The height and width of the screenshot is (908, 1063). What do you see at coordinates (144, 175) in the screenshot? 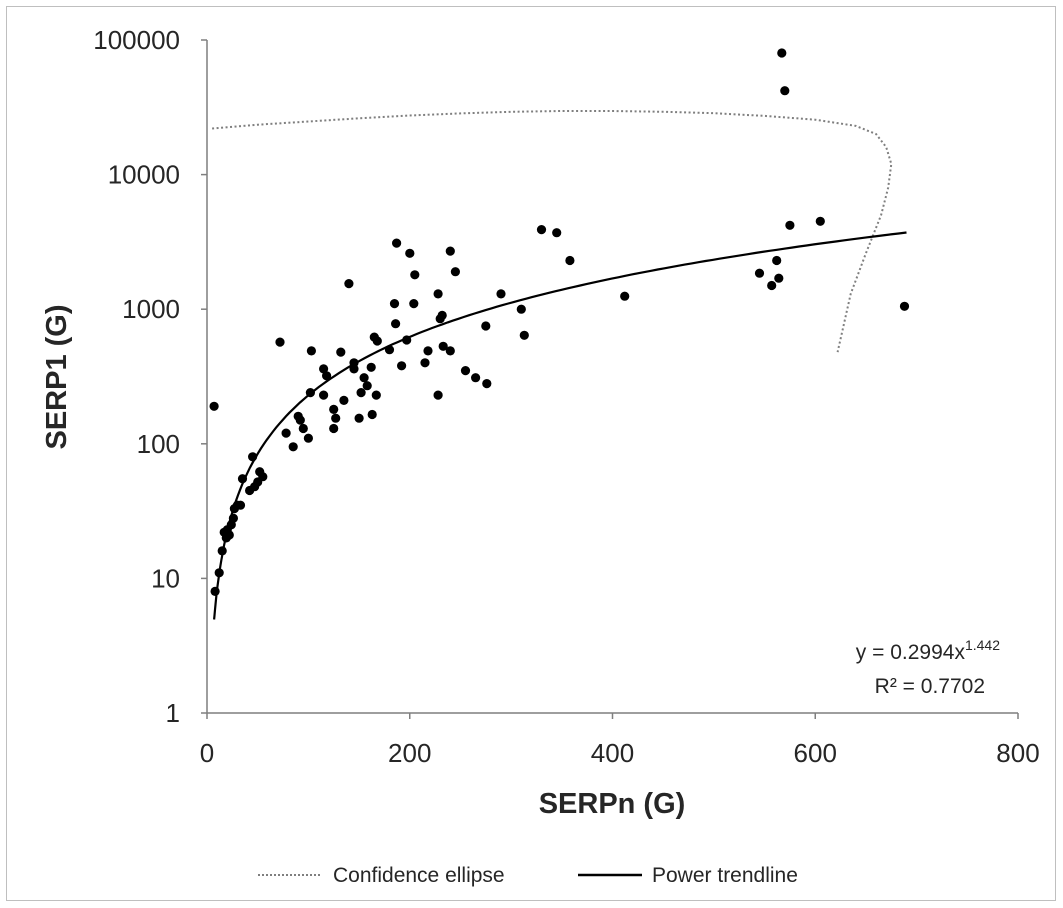
I see `y-tick-label: 10000` at bounding box center [144, 175].